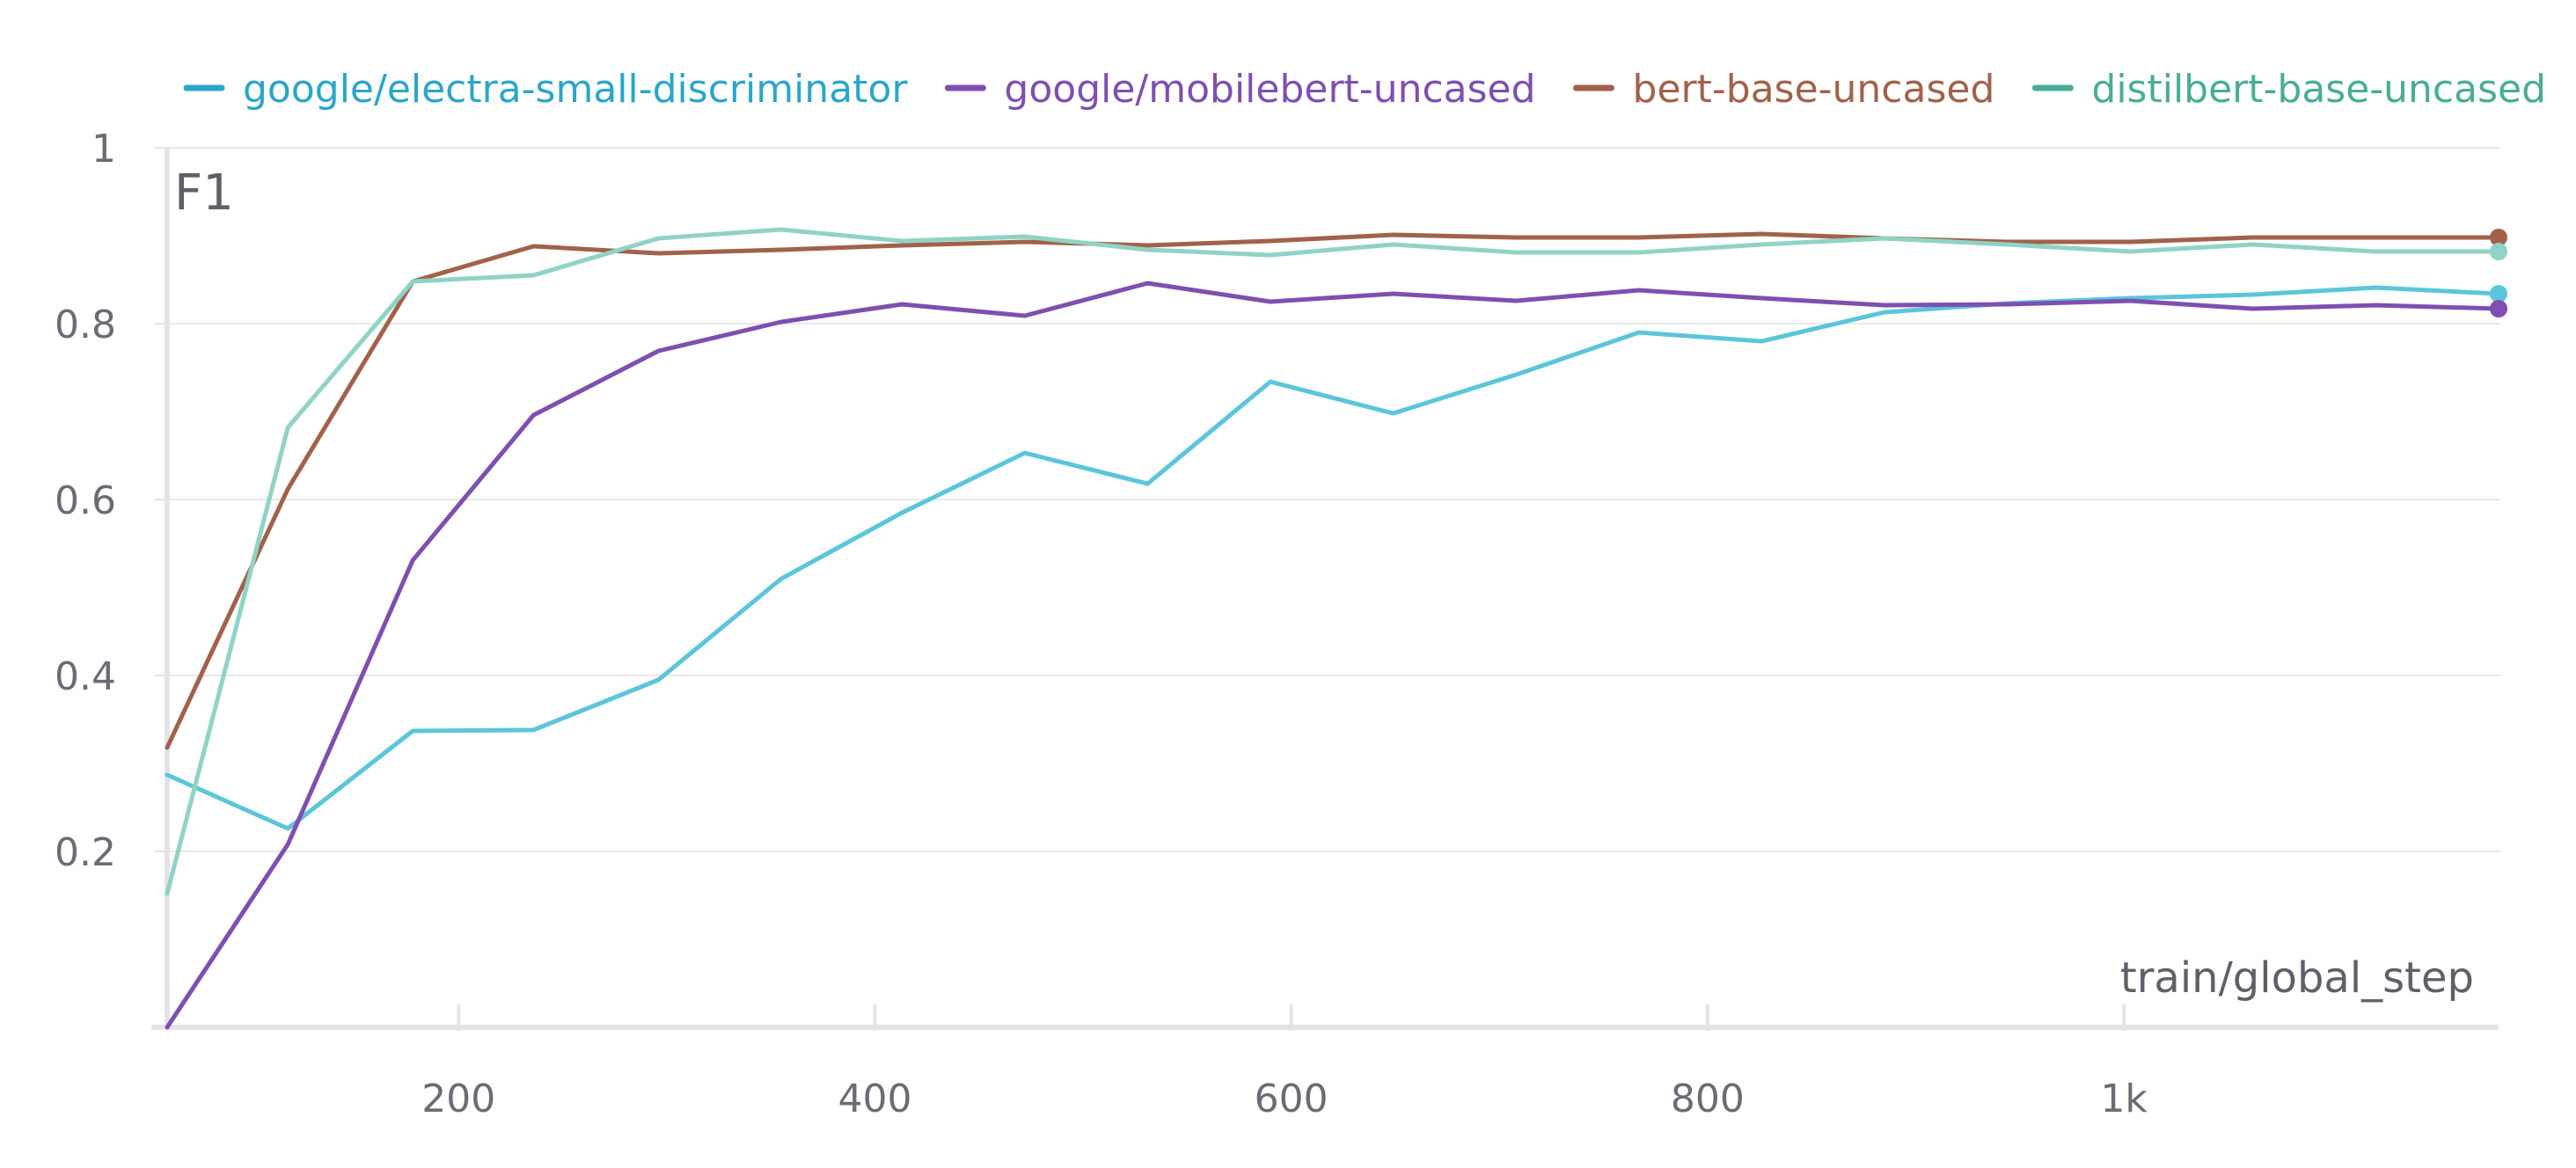 The image size is (2576, 1168). I want to click on legend-label: bert-base-uncased, so click(1814, 89).